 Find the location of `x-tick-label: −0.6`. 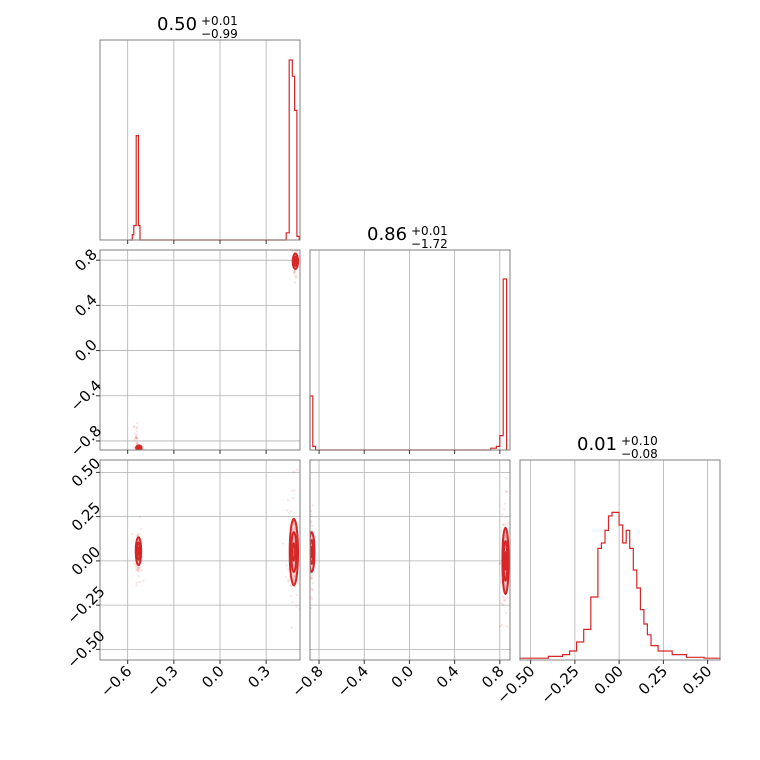

x-tick-label: −0.6 is located at coordinates (116, 681).